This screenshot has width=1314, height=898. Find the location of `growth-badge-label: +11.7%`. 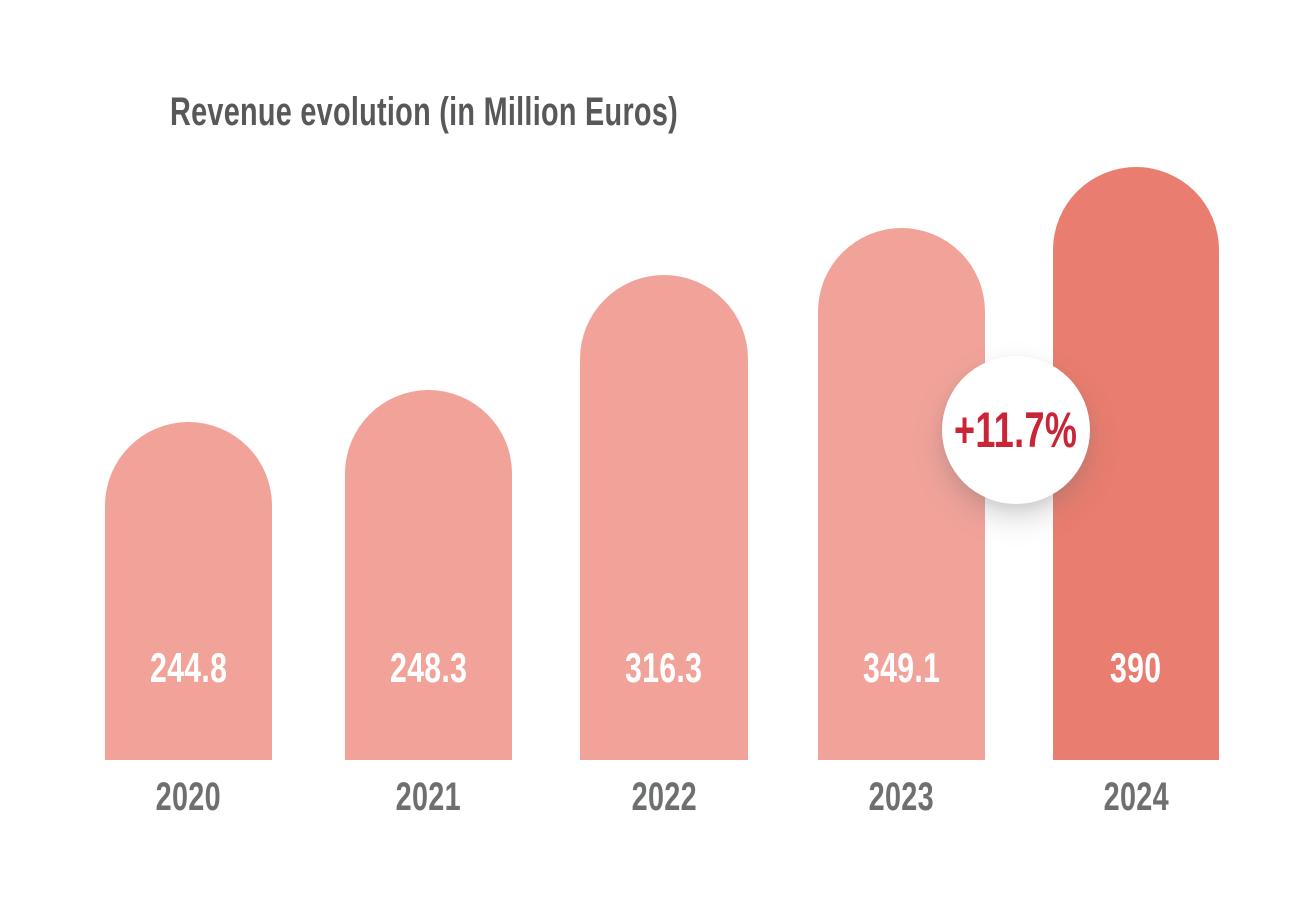

growth-badge-label: +11.7% is located at coordinates (1016, 430).